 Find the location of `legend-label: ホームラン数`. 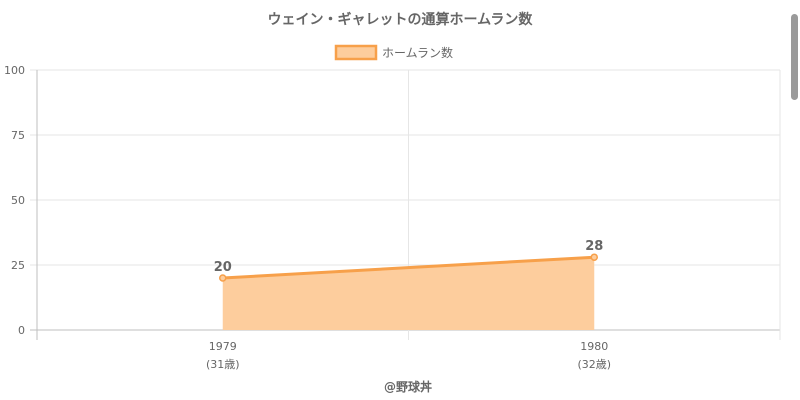

legend-label: ホームラン数 is located at coordinates (417, 52).